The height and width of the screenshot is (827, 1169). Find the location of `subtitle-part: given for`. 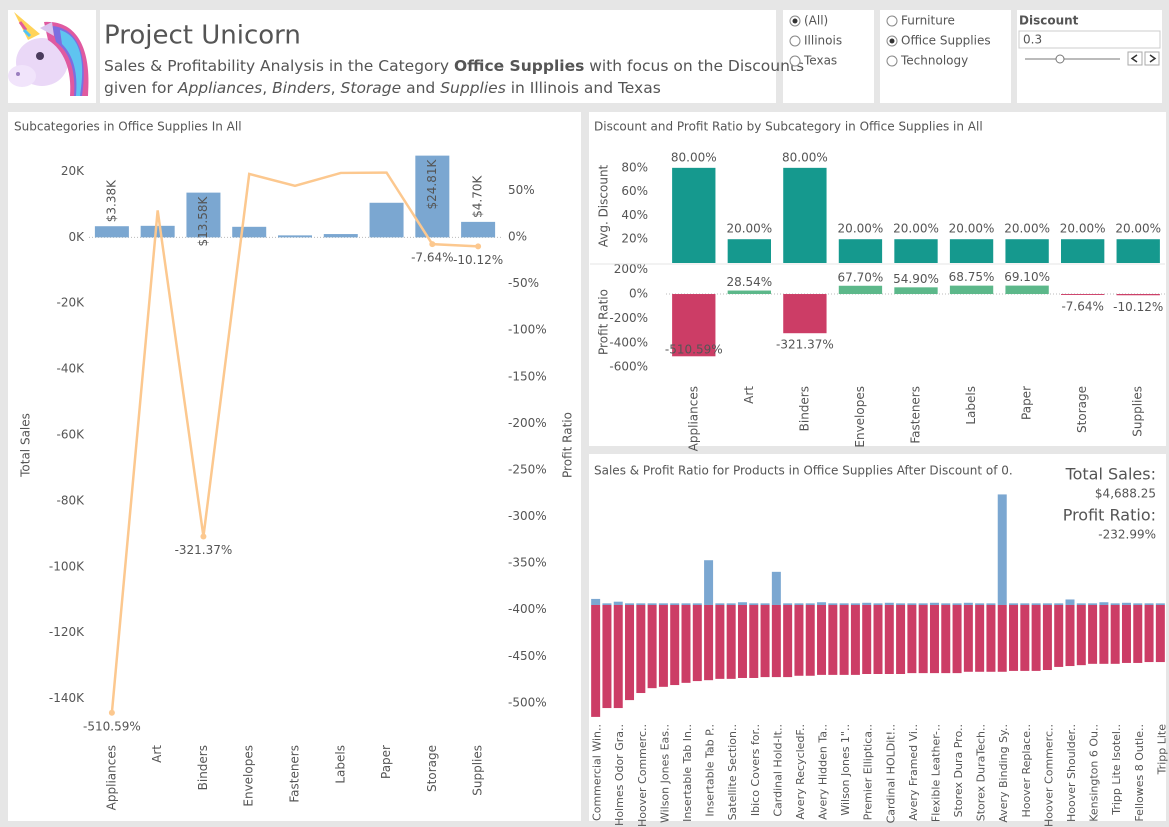

subtitle-part: given for is located at coordinates (141, 88).